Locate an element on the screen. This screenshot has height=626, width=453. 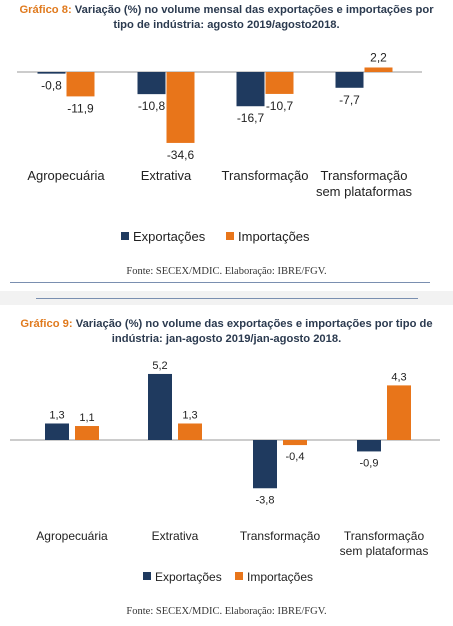
chart-number-8: Gráfico 8: is located at coordinates (45, 10).